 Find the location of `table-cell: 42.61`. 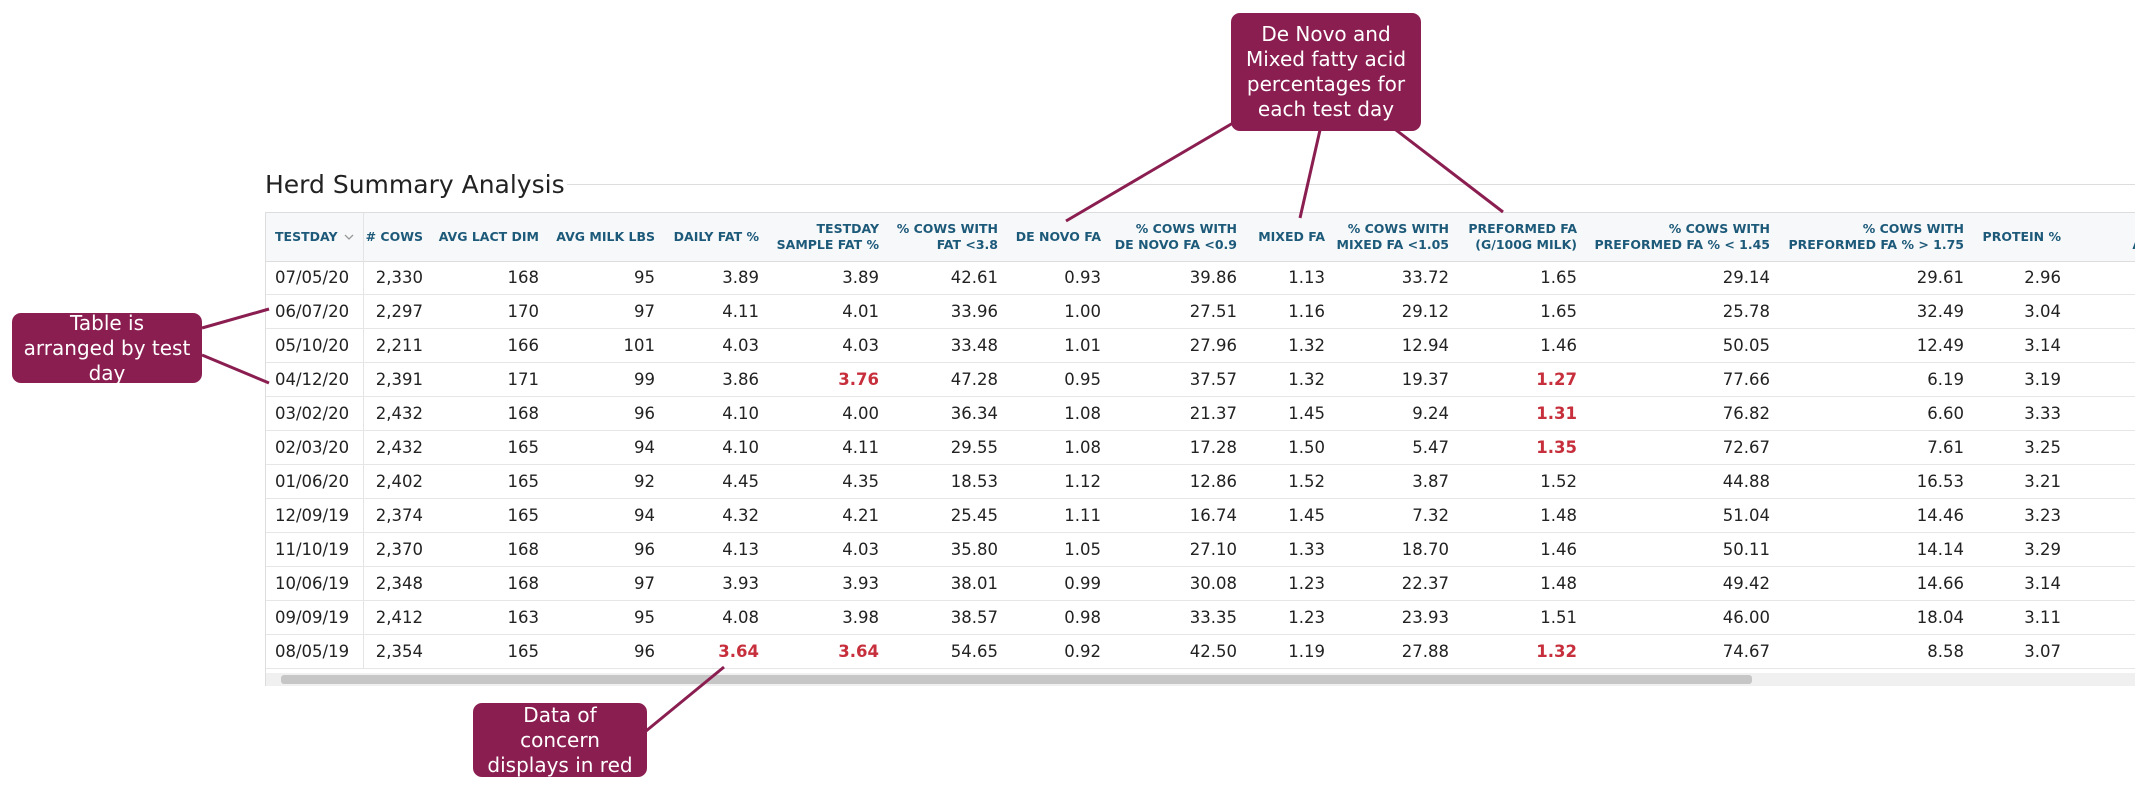

table-cell: 42.61 is located at coordinates (974, 277).